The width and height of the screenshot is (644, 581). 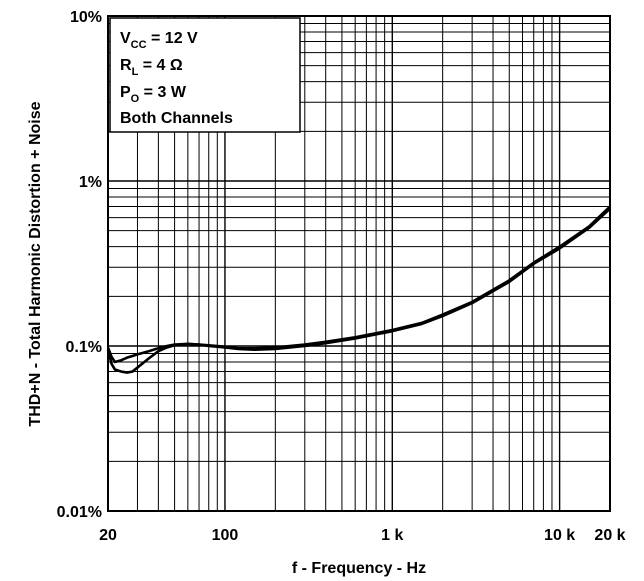 I want to click on y-tick-label: 10%, so click(x=86, y=17).